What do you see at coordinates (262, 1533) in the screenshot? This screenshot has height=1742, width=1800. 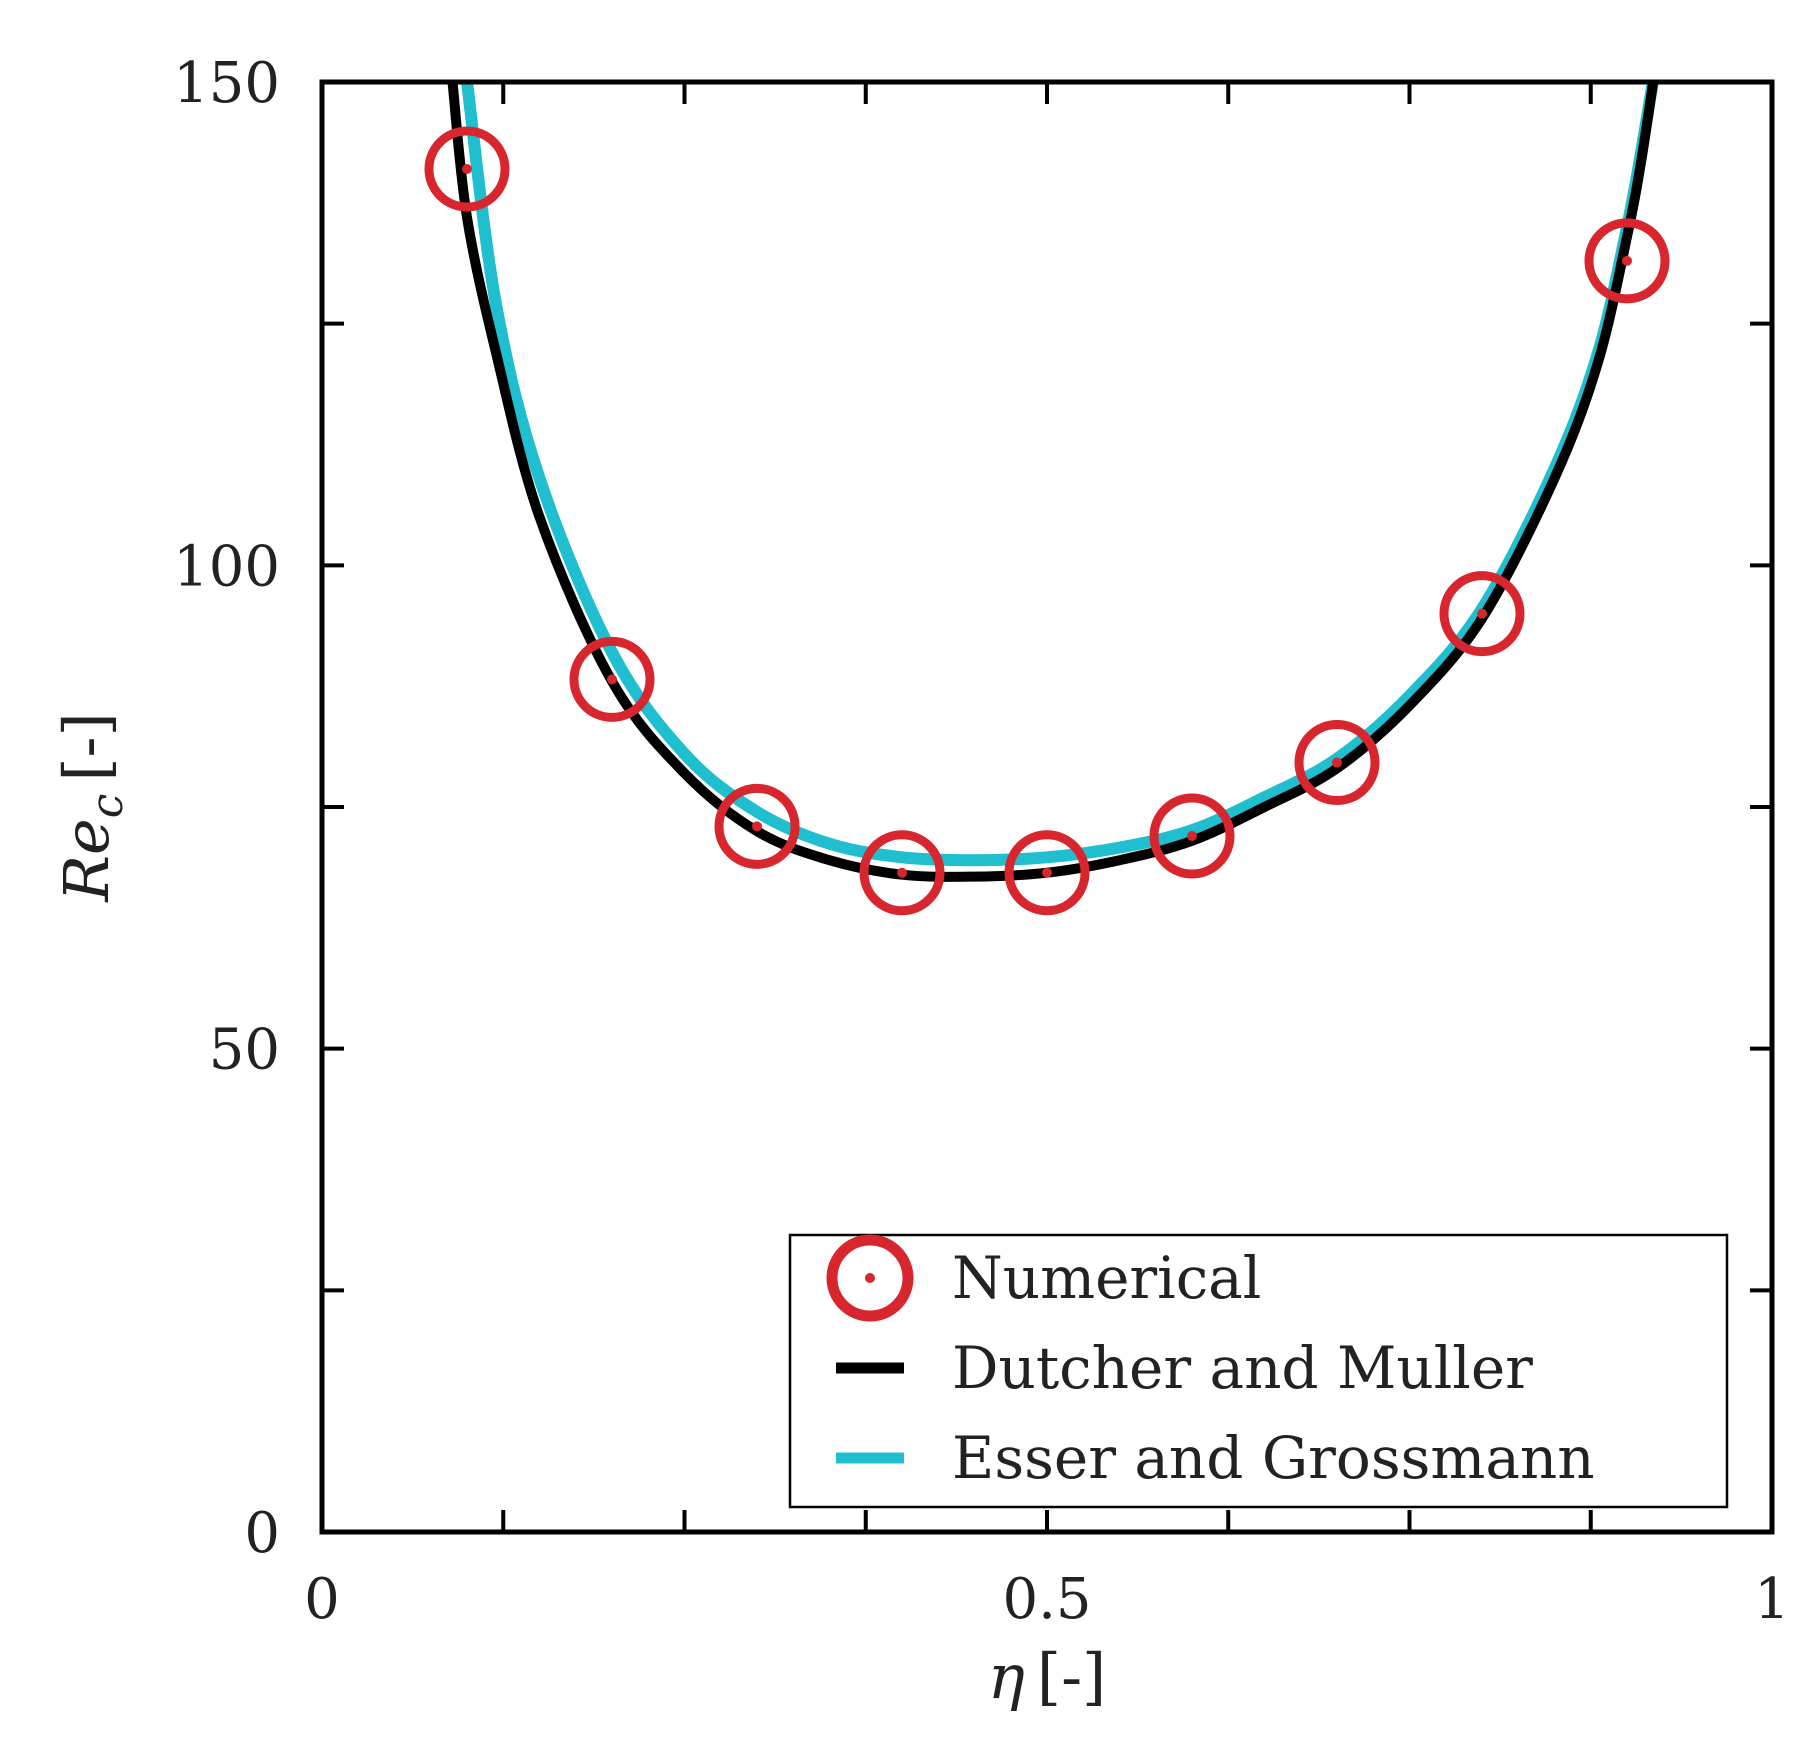 I see `y-tick-label: 0` at bounding box center [262, 1533].